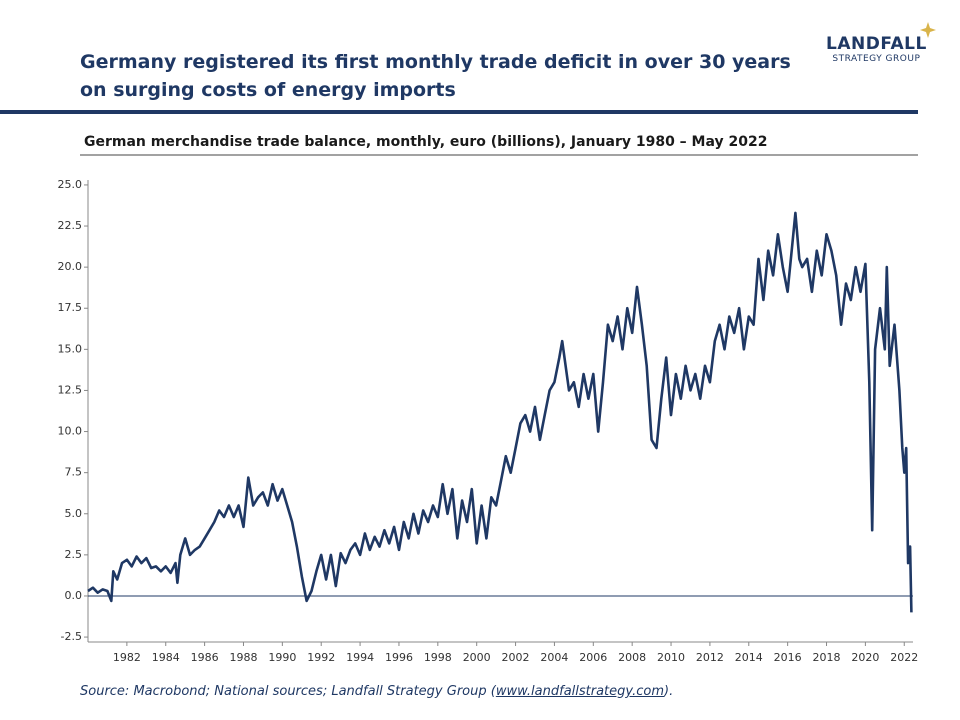  What do you see at coordinates (74, 472) in the screenshot?
I see `y-tick-label: 7.5` at bounding box center [74, 472].